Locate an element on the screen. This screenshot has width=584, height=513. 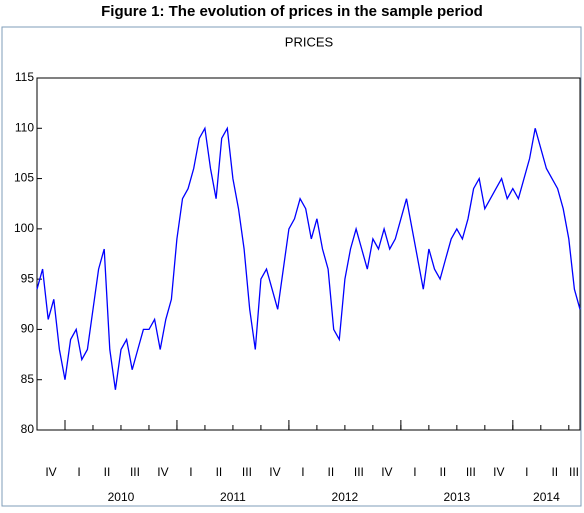
y-tick-label: 80 is located at coordinates (28, 429).